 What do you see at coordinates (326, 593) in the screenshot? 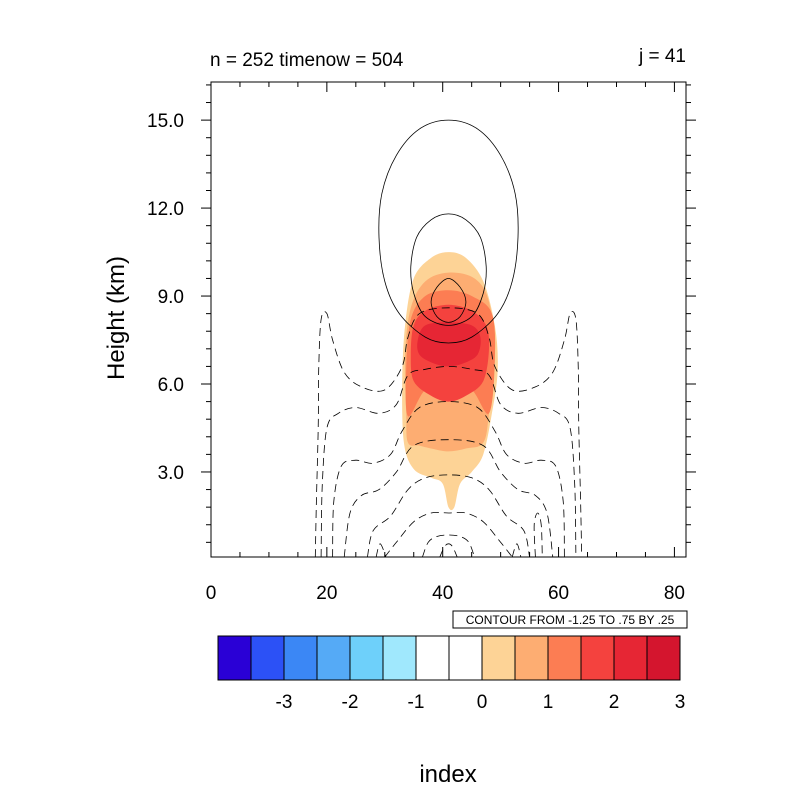
I see `x-tick-label: 20` at bounding box center [326, 593].